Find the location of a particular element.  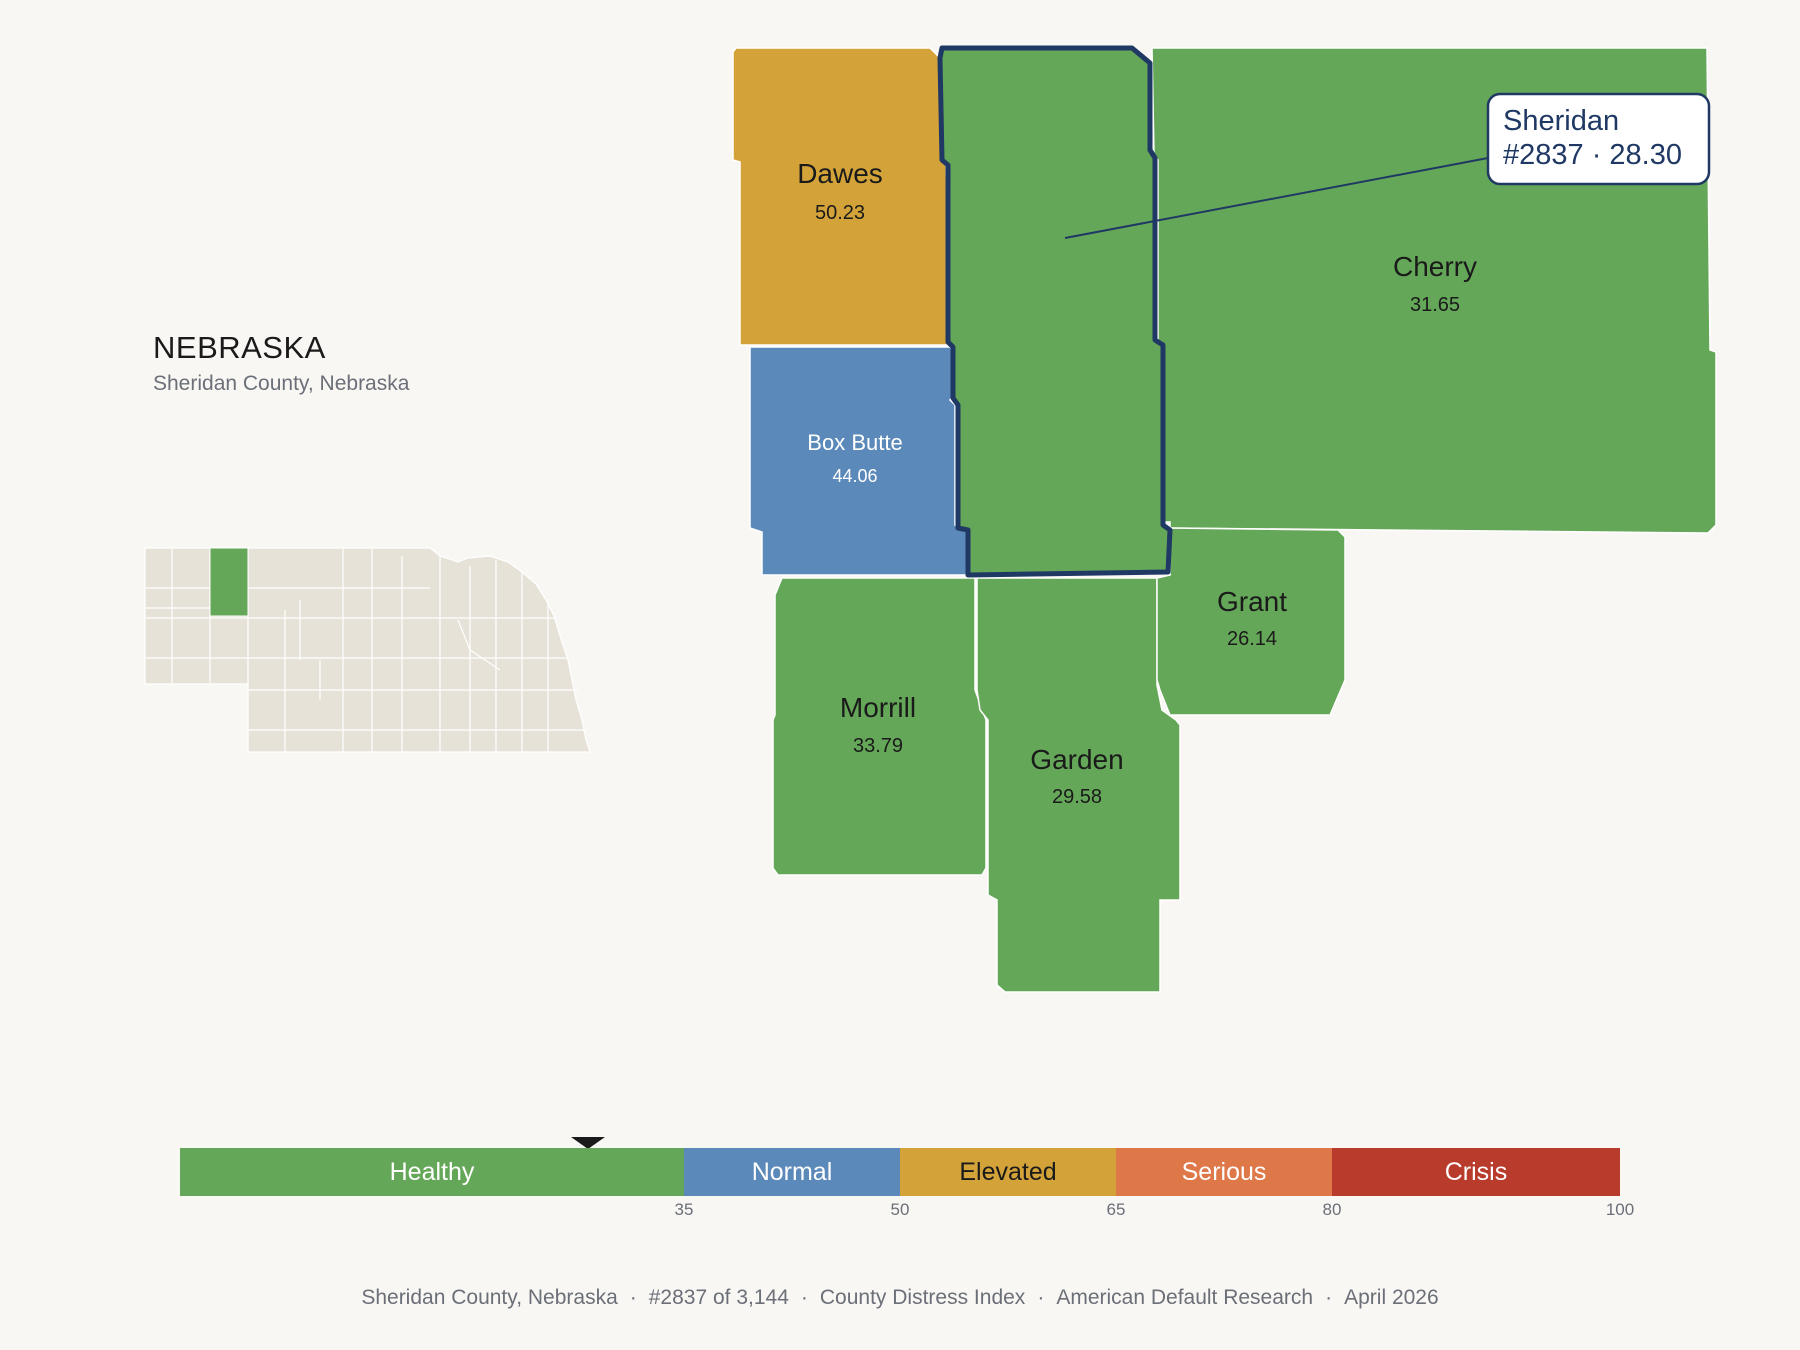

callout-leader-line is located at coordinates (1276, 198).